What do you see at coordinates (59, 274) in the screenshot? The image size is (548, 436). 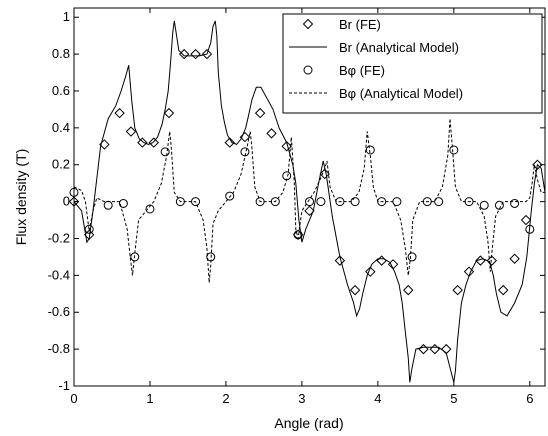 I see `y-tick-label-3: -0.4` at bounding box center [59, 274].